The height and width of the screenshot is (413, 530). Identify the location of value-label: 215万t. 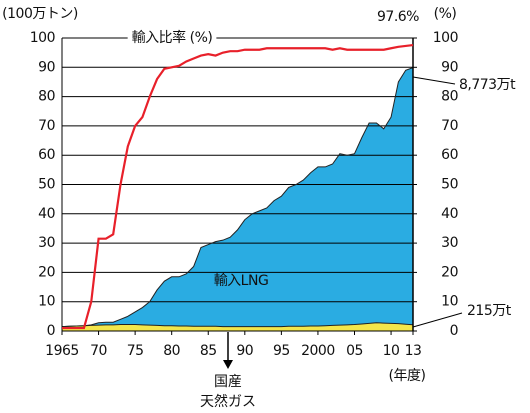
(489, 311).